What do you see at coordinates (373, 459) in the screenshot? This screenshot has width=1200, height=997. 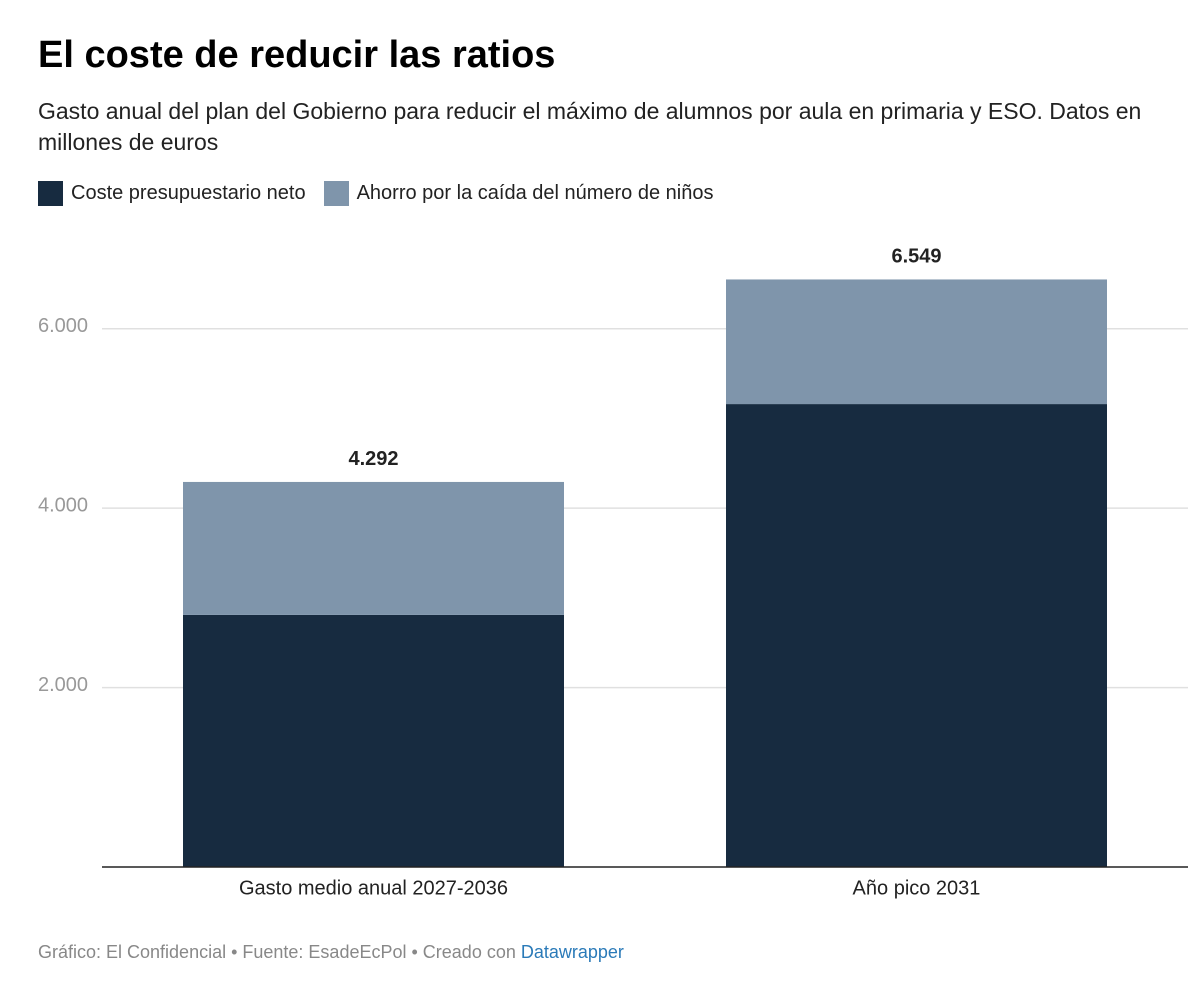 I see `total-label: 4.292` at bounding box center [373, 459].